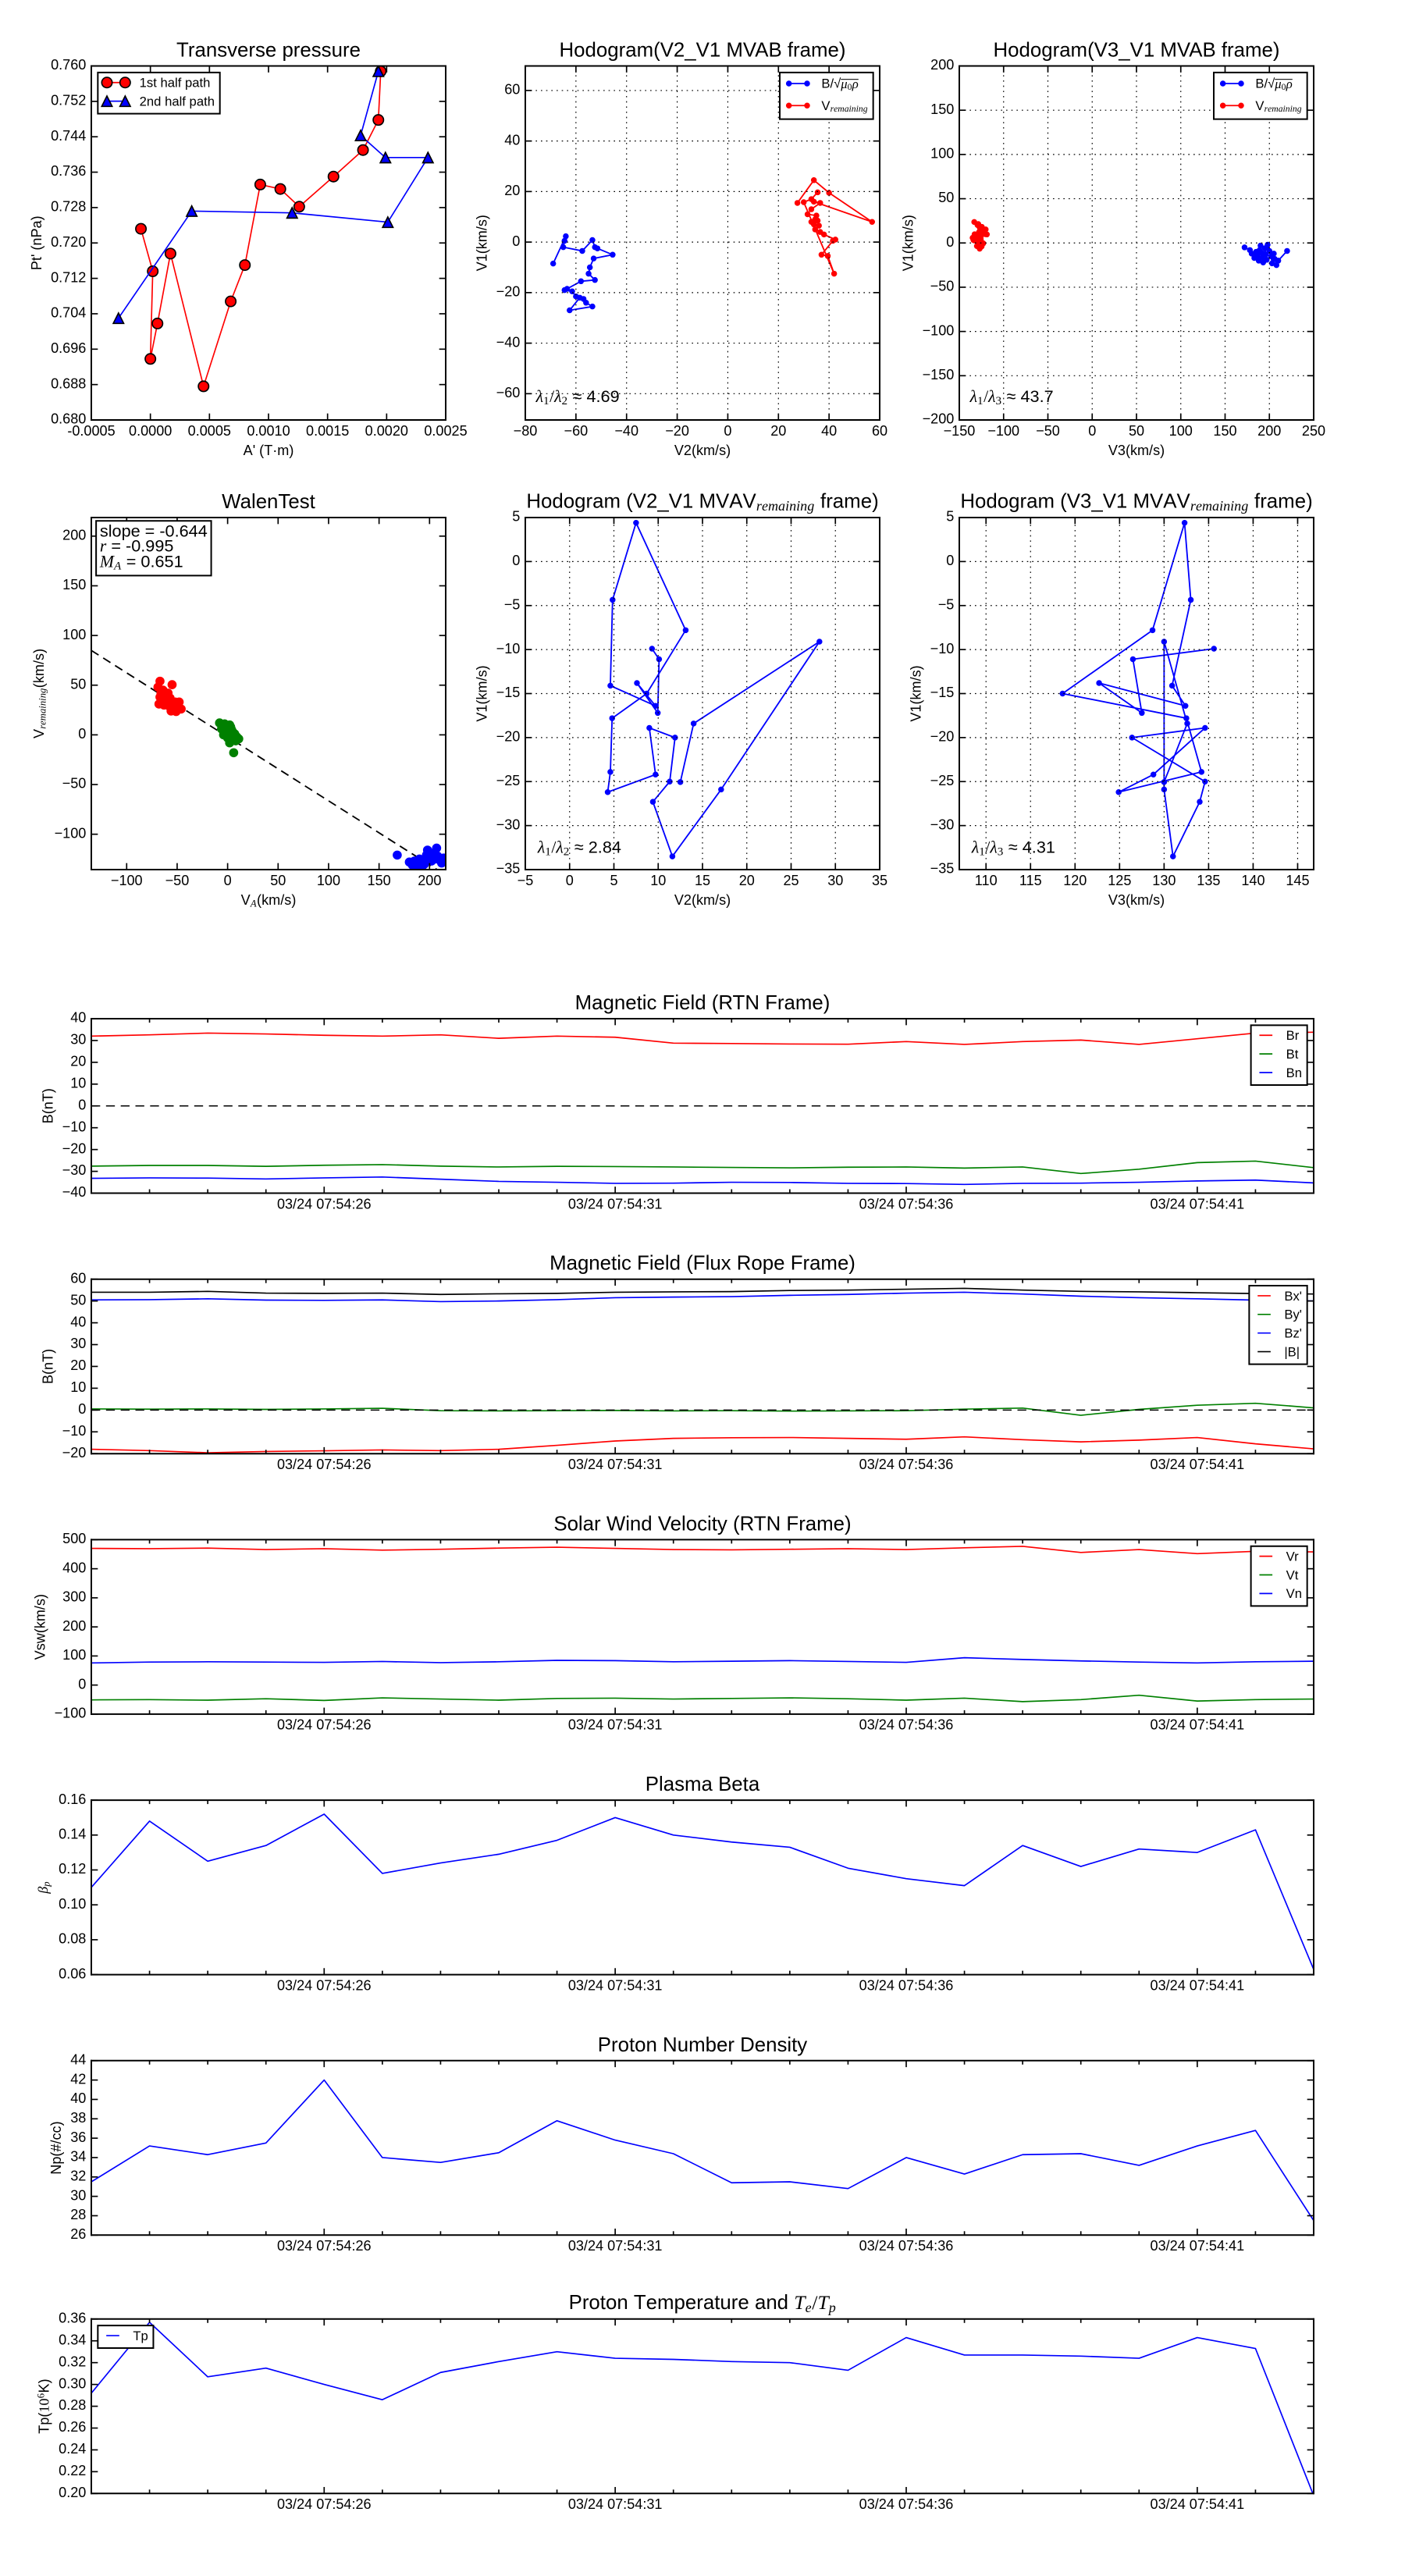 The width and height of the screenshot is (1405, 2576). Describe the element at coordinates (141, 562) in the screenshot. I see `svg-text:M A =: M A = 0 . 6 5 1` at that location.